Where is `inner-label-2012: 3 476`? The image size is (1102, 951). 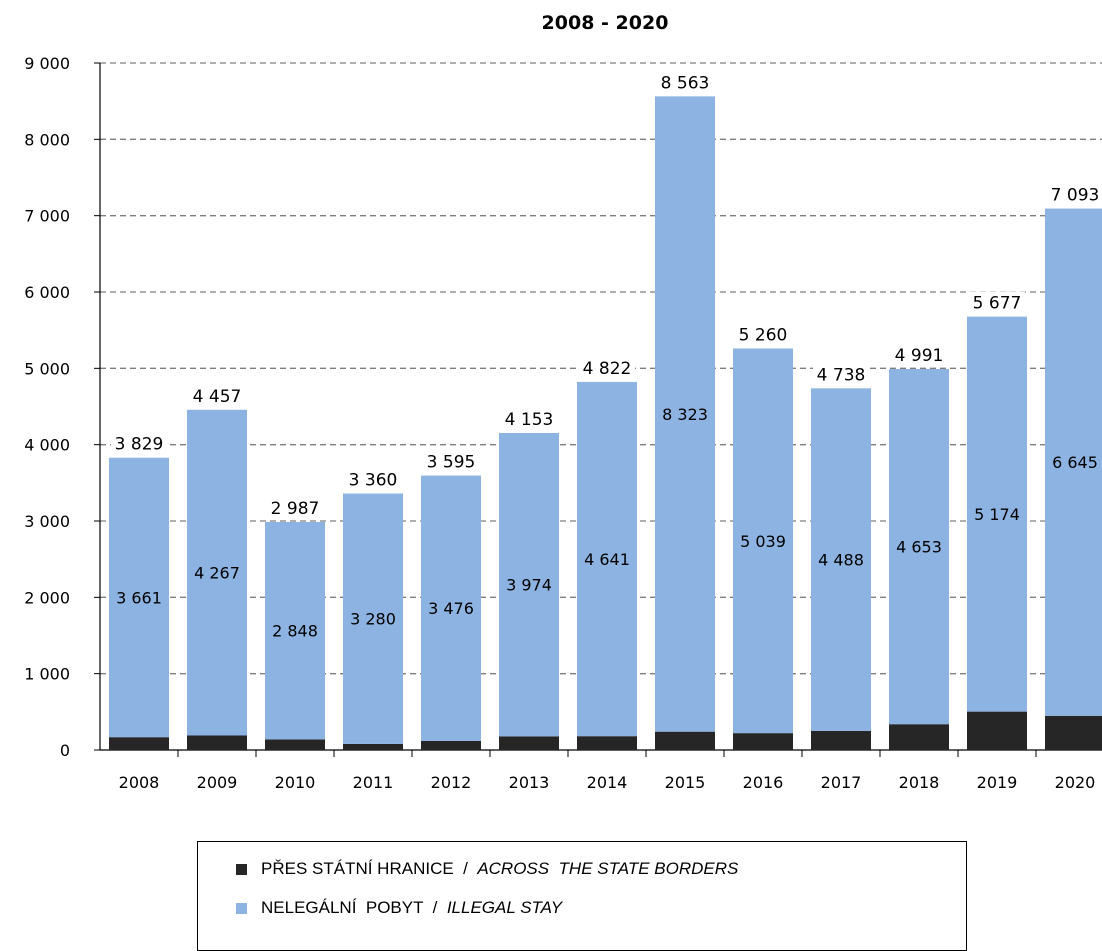 inner-label-2012: 3 476 is located at coordinates (451, 608).